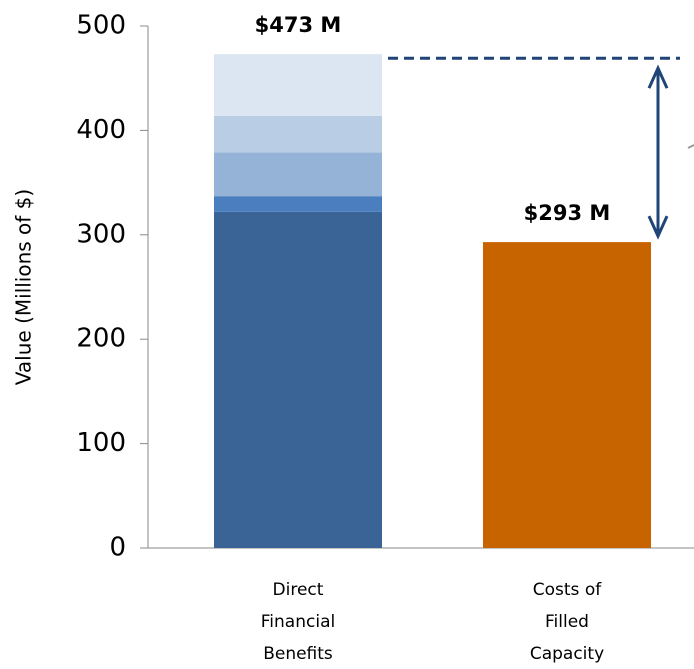  I want to click on y-tick-label: 200, so click(101, 339).